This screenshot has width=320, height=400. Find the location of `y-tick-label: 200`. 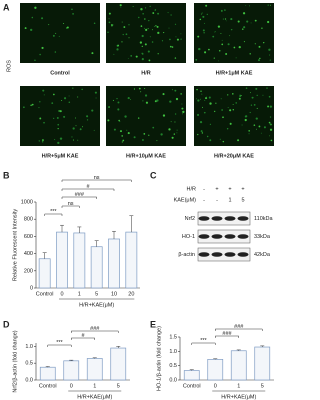

y-tick-label: 200 is located at coordinates (28, 271).